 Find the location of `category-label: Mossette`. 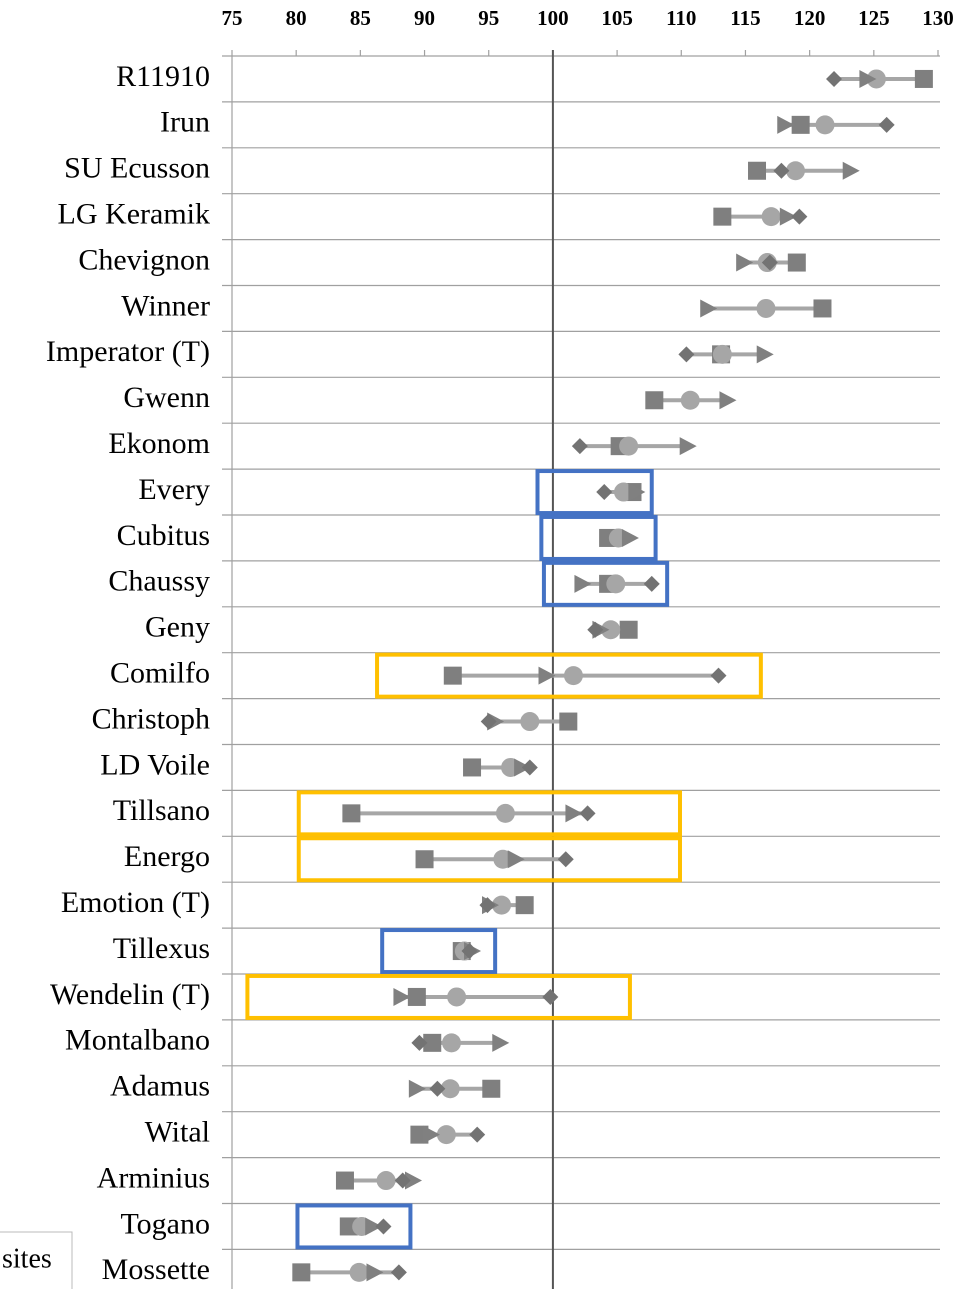

category-label: Mossette is located at coordinates (156, 1269).